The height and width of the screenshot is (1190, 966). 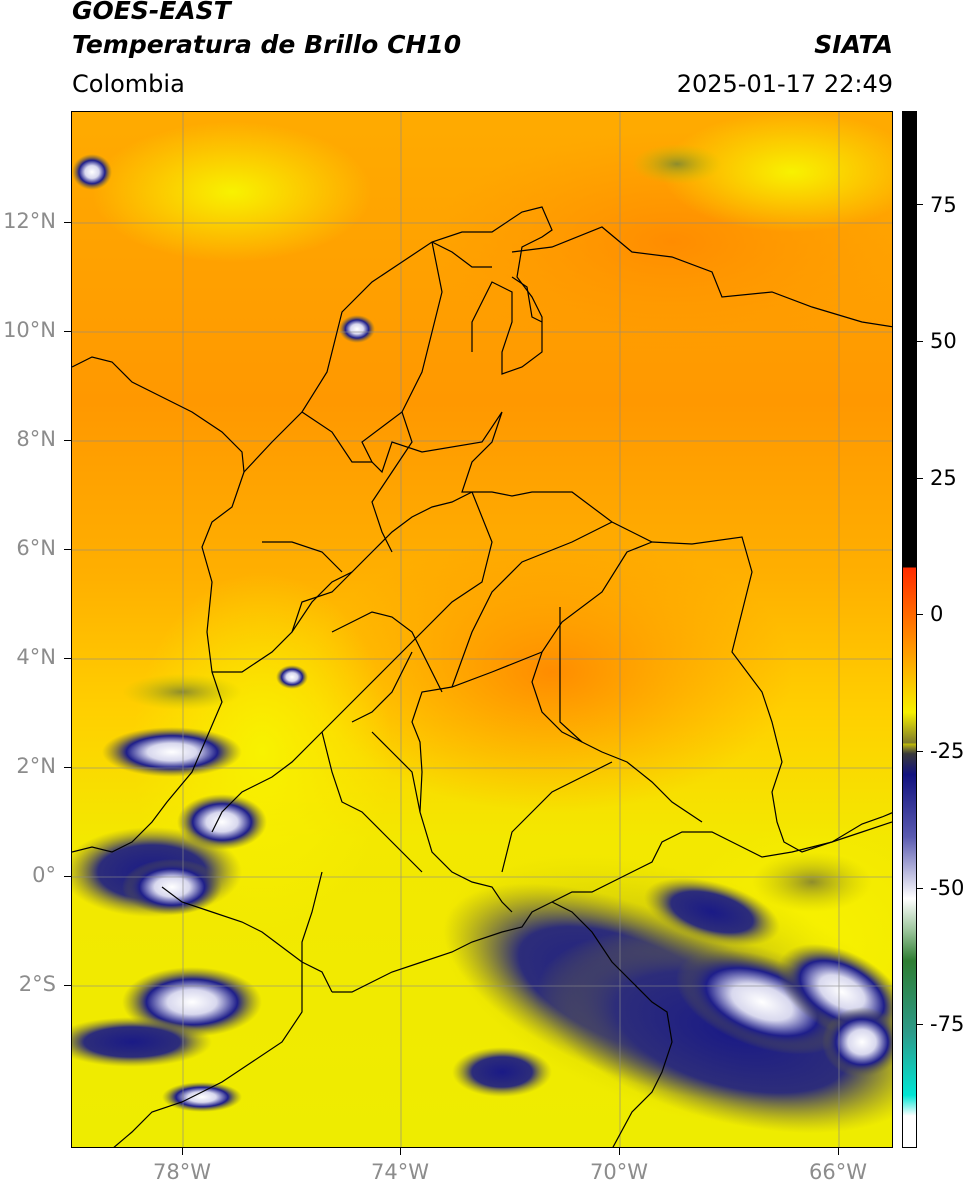 I want to click on colorbar-label-neg75: -75, so click(x=947, y=1024).